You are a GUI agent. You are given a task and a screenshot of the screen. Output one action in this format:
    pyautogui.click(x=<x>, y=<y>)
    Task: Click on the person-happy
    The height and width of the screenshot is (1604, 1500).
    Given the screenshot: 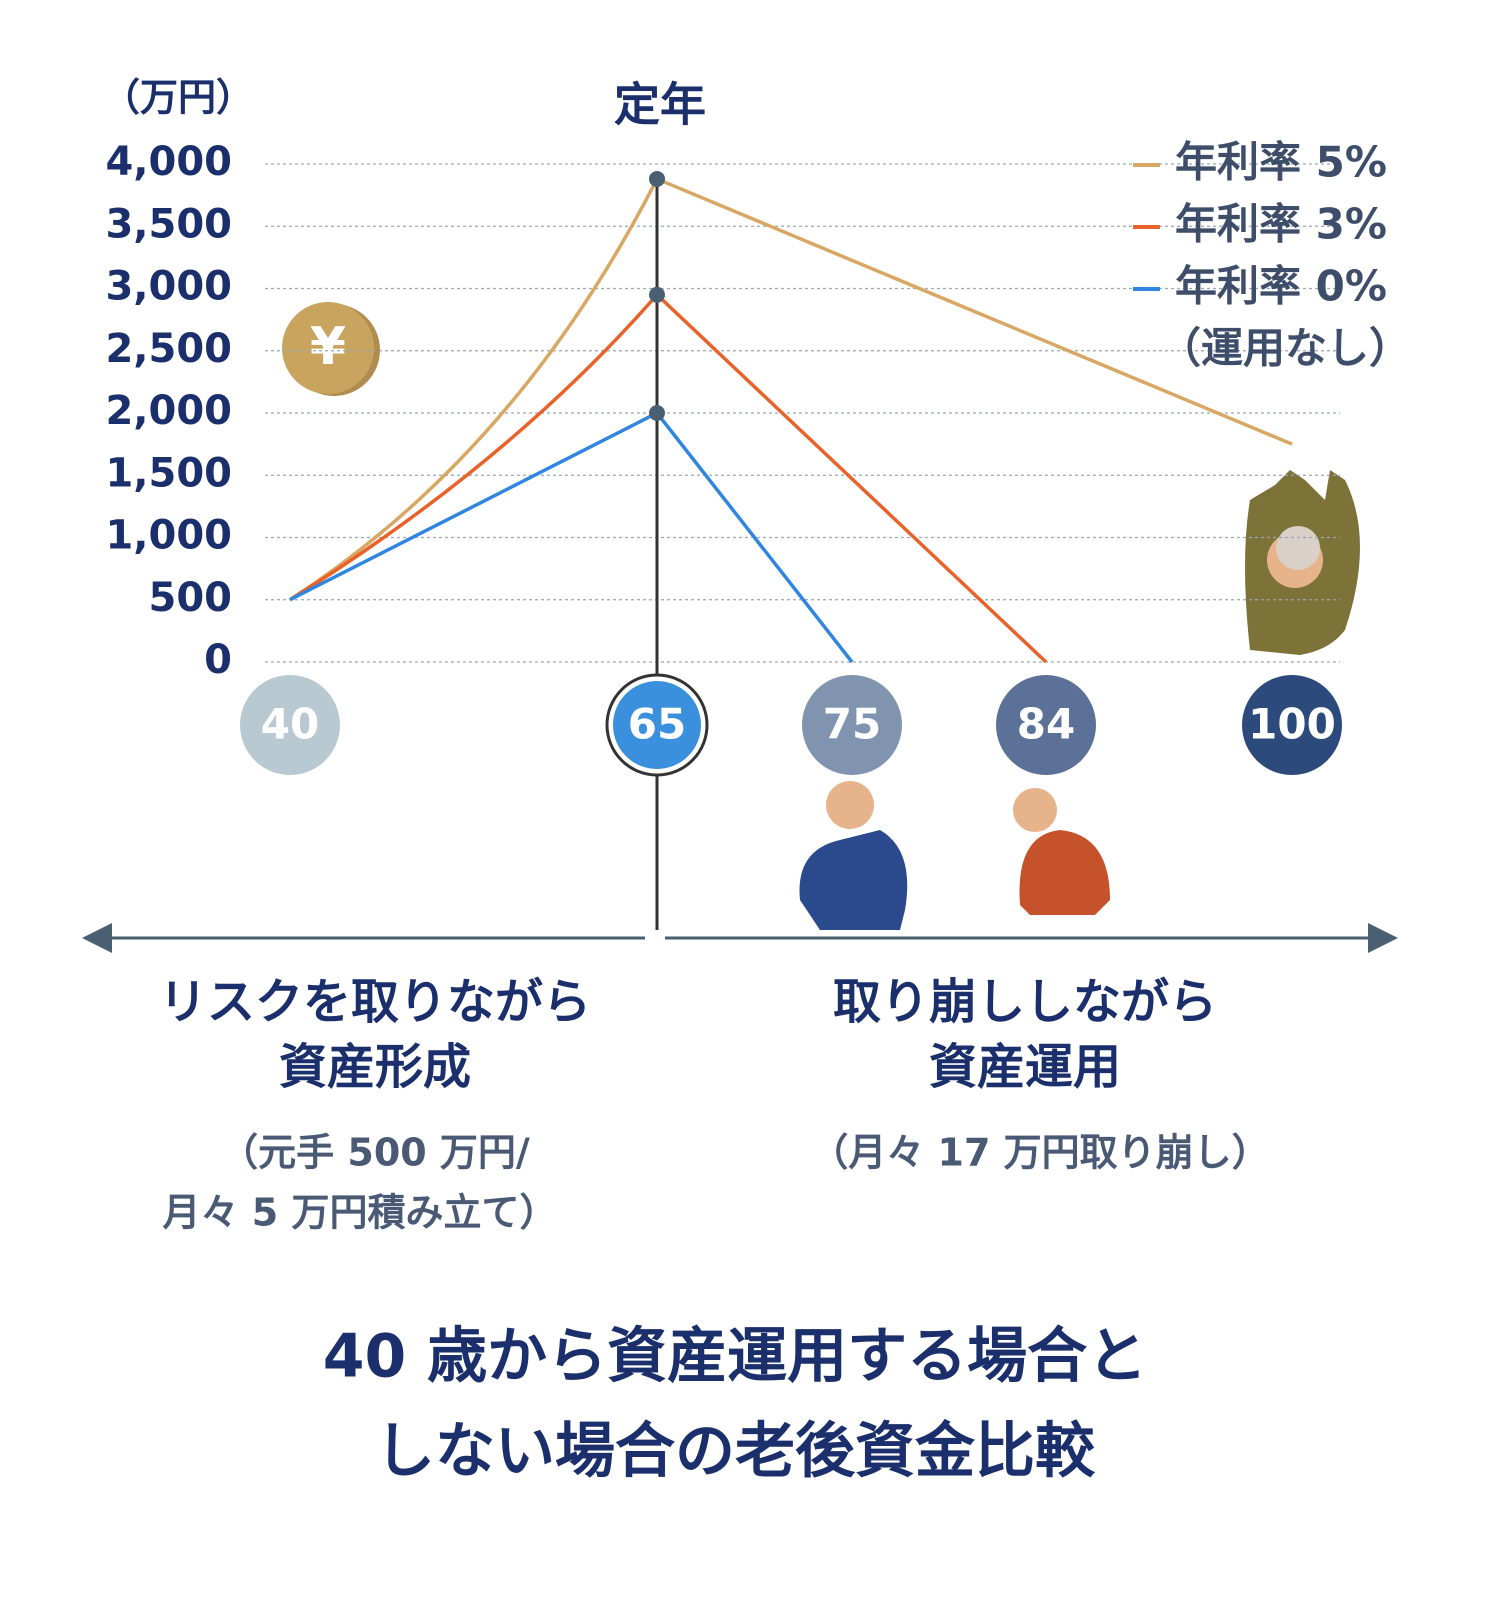 What is the action you would take?
    pyautogui.click(x=1302, y=562)
    